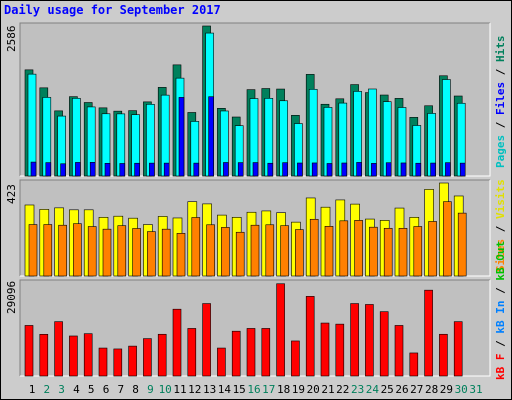 The width and height of the screenshot is (512, 400). I want to click on legend-hits: Hits, so click(500, 49).